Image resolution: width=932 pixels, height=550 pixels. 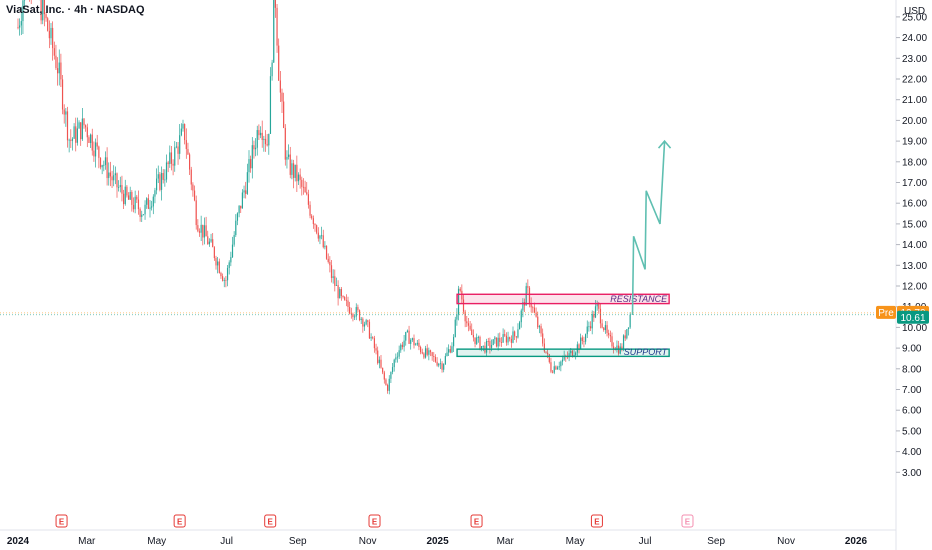 What do you see at coordinates (563, 299) in the screenshot?
I see `resistance-zone` at bounding box center [563, 299].